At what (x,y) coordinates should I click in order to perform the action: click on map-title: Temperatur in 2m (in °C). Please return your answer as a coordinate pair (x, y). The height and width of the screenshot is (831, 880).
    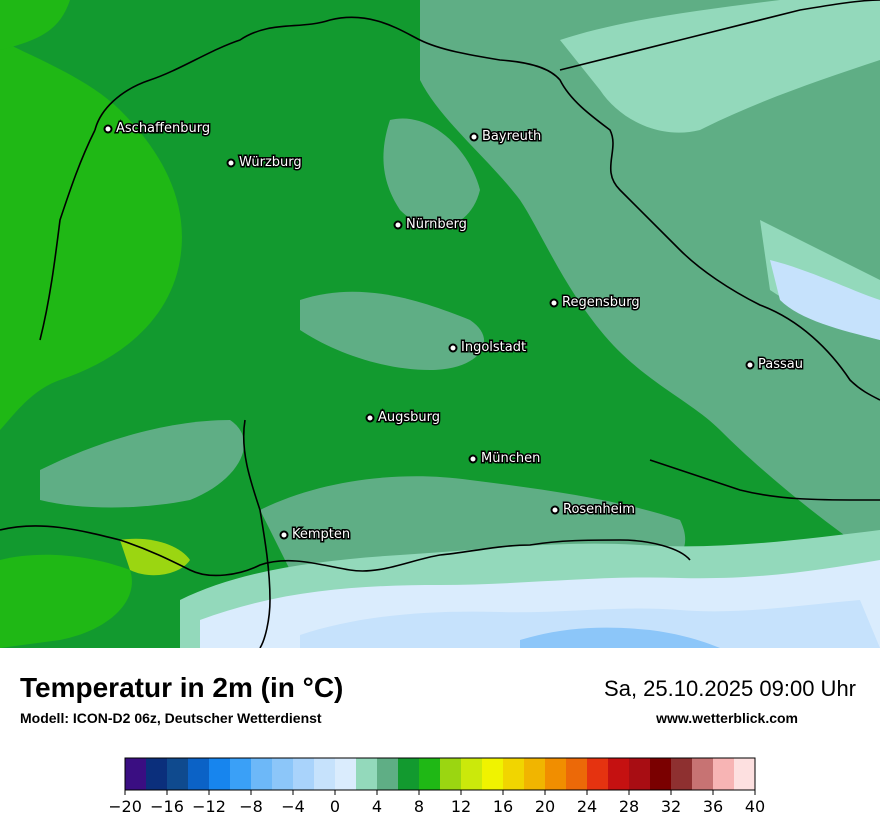
    Looking at the image, I should click on (182, 687).